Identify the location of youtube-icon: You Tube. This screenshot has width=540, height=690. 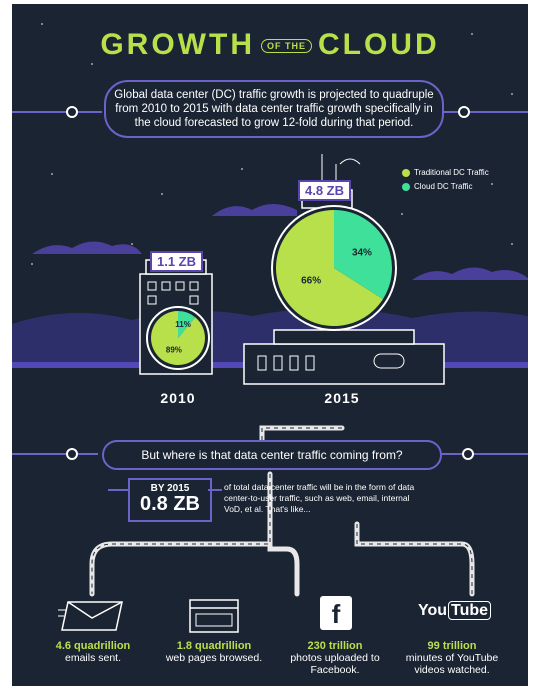
(455, 610).